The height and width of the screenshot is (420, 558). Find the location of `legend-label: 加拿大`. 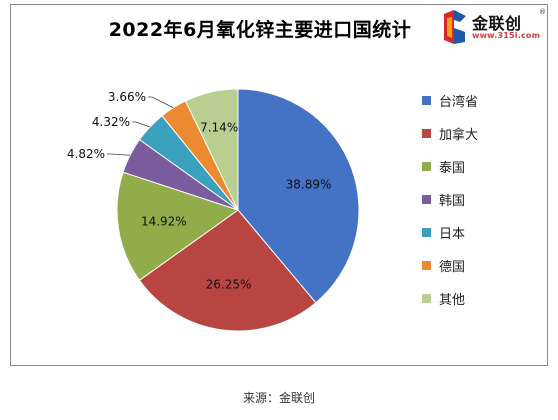

legend-label: 加拿大 is located at coordinates (459, 135).